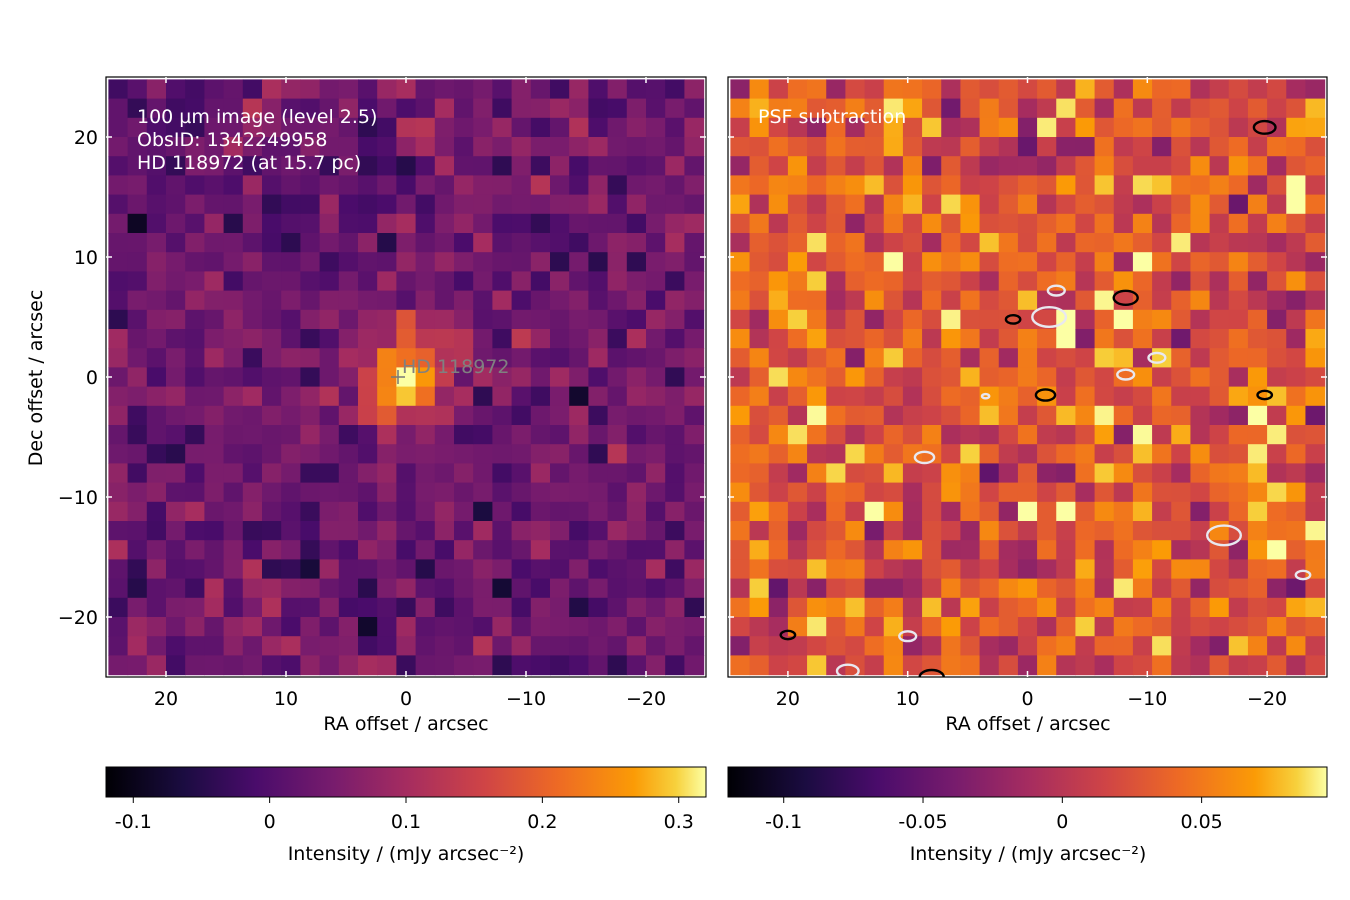 The width and height of the screenshot is (1350, 900). What do you see at coordinates (994, 815) in the screenshot?
I see `right-colorbar-ticks: -0.1 -0.05 0 0.05` at bounding box center [994, 815].